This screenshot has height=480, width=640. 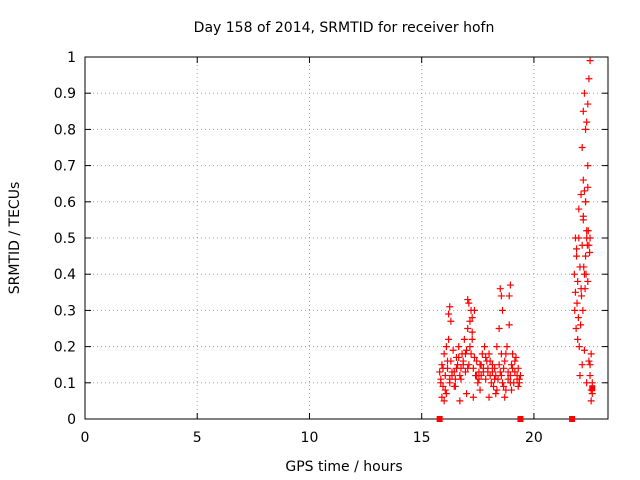 I want to click on y-tick-label: 0.2, so click(x=65, y=348).